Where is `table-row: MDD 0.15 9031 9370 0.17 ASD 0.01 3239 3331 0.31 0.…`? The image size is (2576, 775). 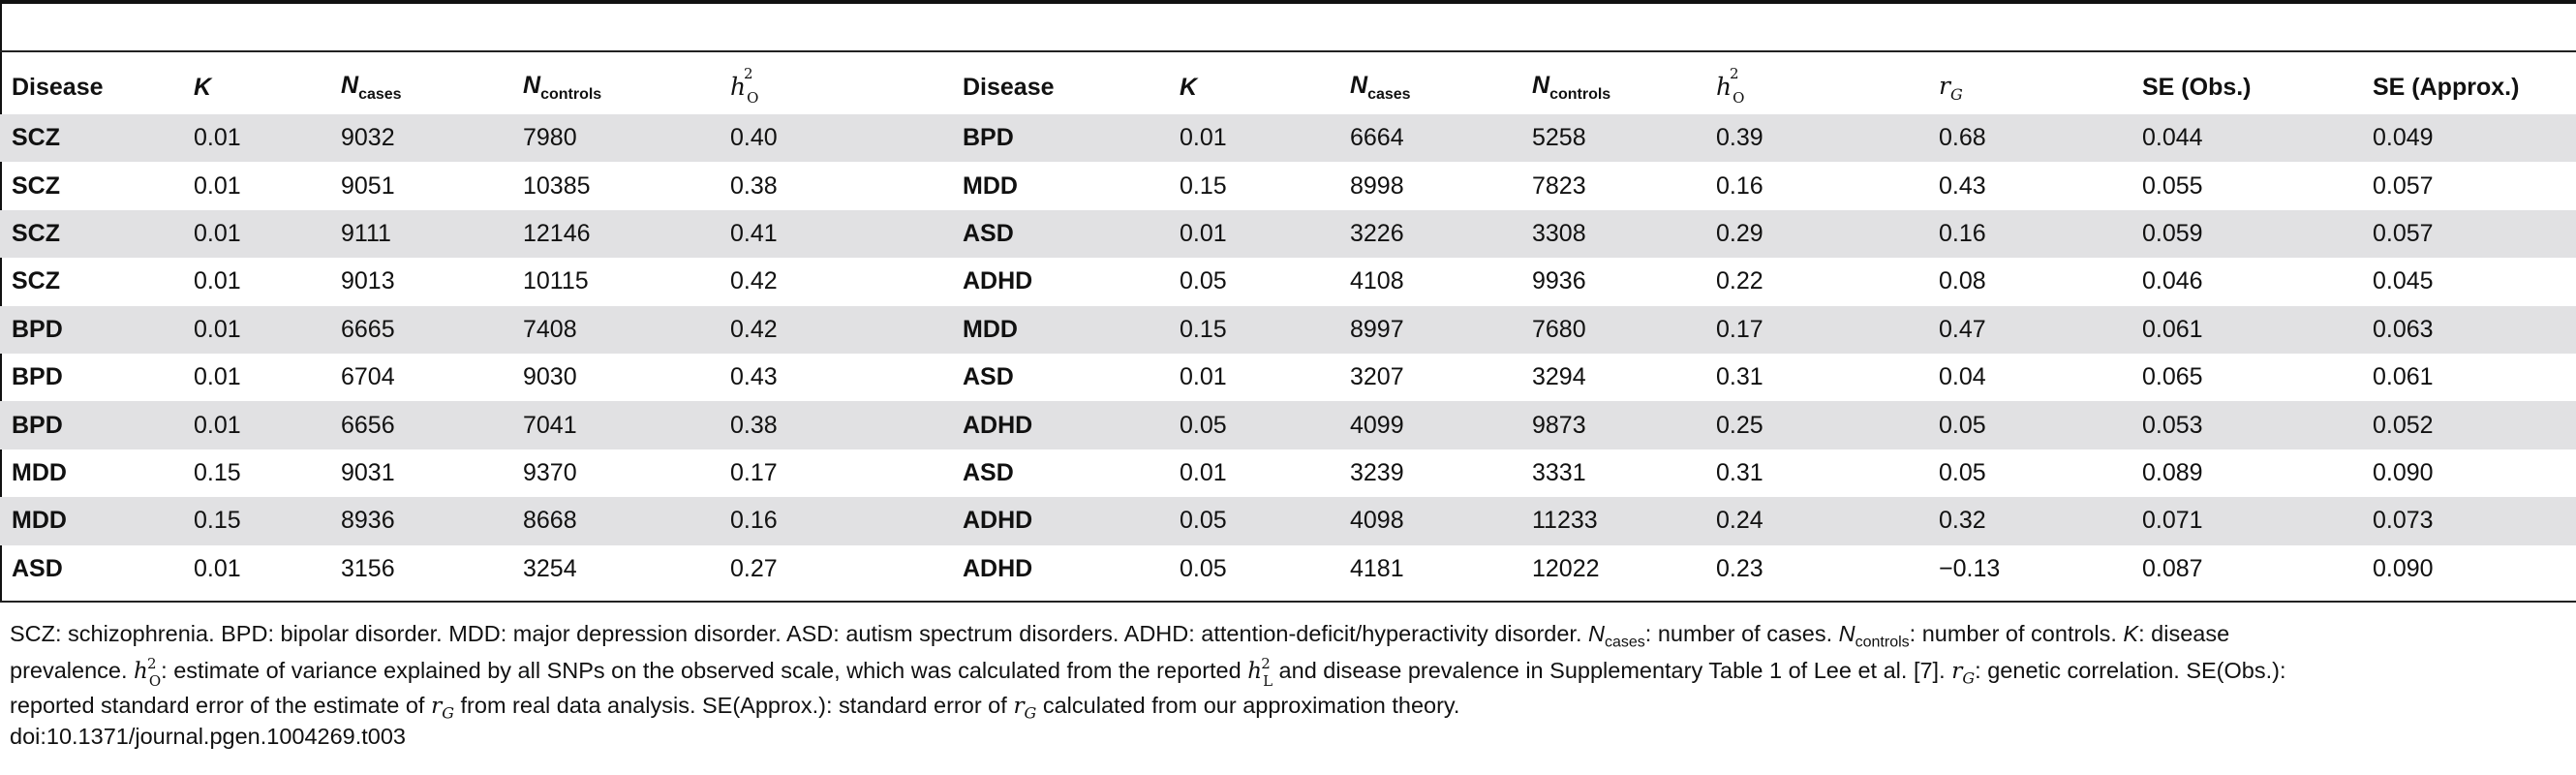
table-row: MDD 0.15 9031 9370 0.17 ASD 0.01 3239 3331 0.31 0.… is located at coordinates (1288, 473).